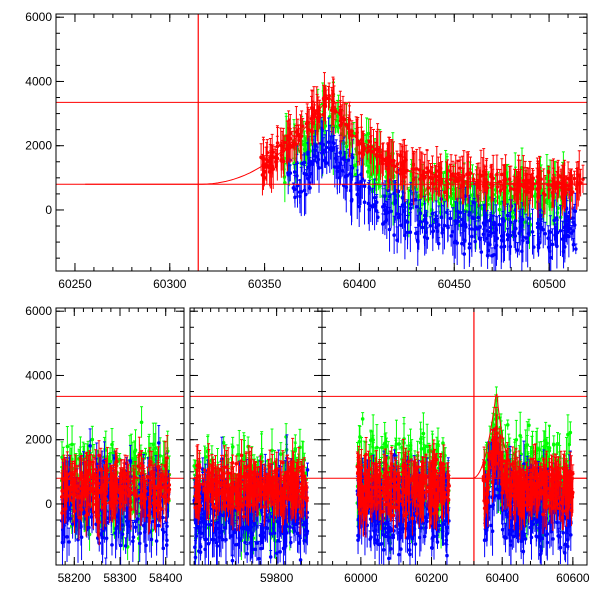  I want to click on y-tick-label: 6000, so click(38, 17).